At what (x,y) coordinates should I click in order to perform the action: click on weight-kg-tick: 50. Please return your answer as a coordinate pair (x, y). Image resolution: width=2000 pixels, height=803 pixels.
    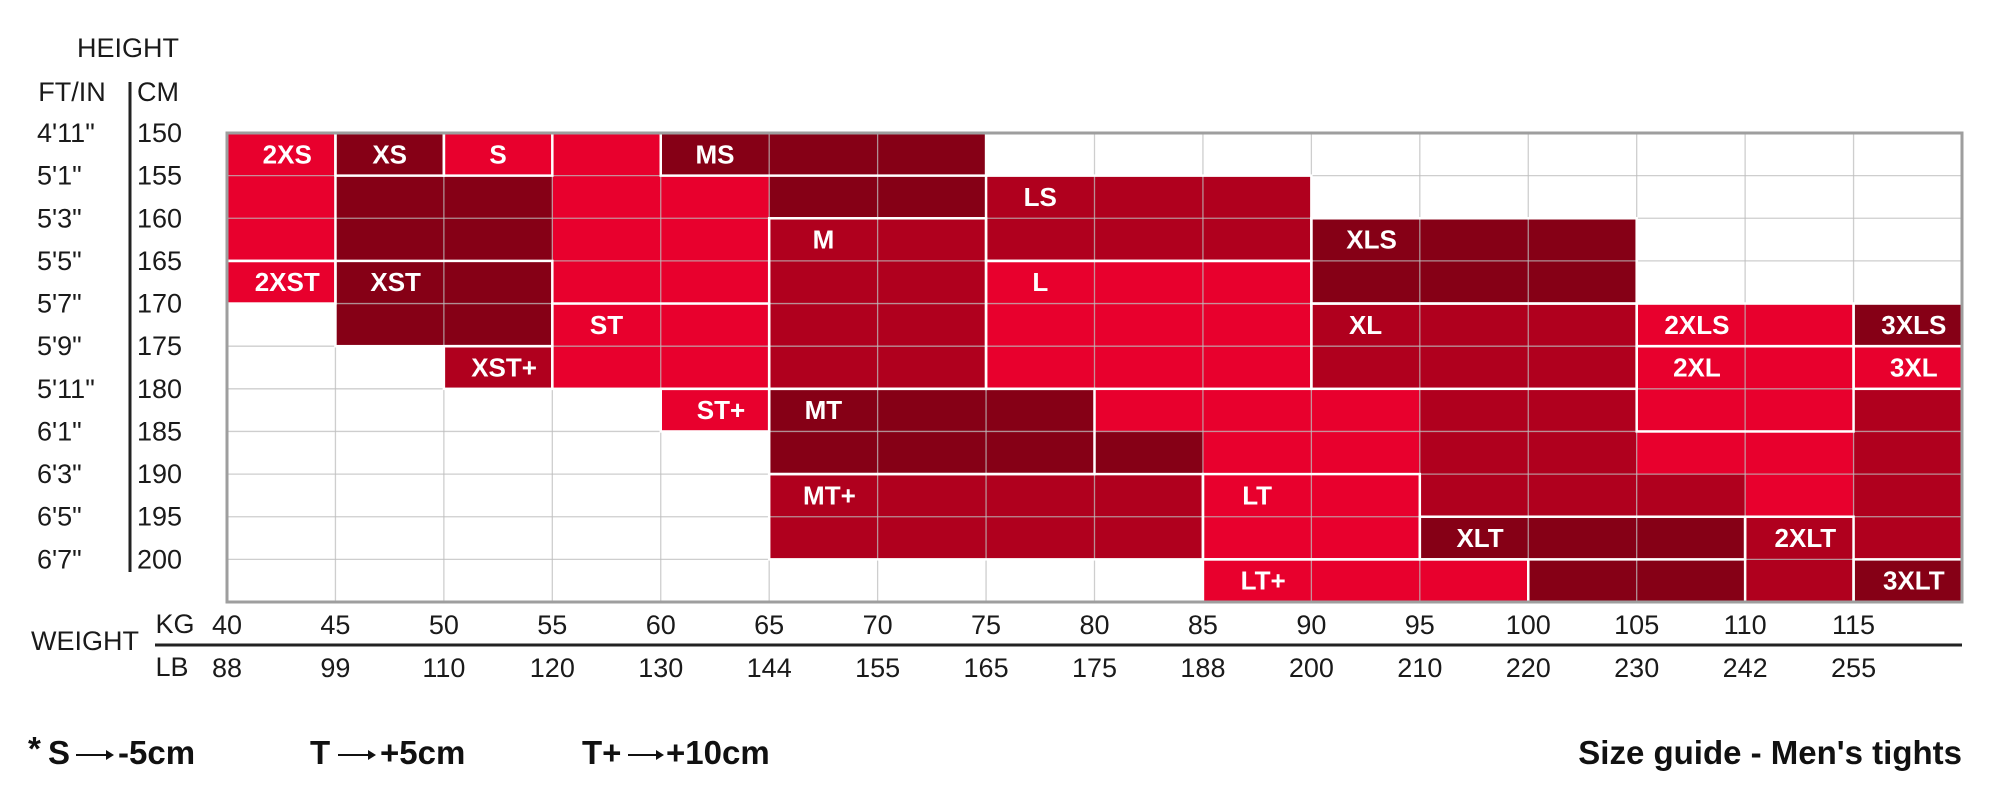
    Looking at the image, I should click on (444, 625).